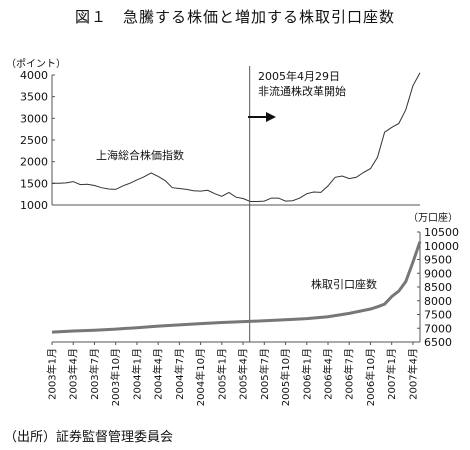 The width and height of the screenshot is (470, 450). What do you see at coordinates (264, 374) in the screenshot?
I see `x-tick-label: 2005年7月` at bounding box center [264, 374].